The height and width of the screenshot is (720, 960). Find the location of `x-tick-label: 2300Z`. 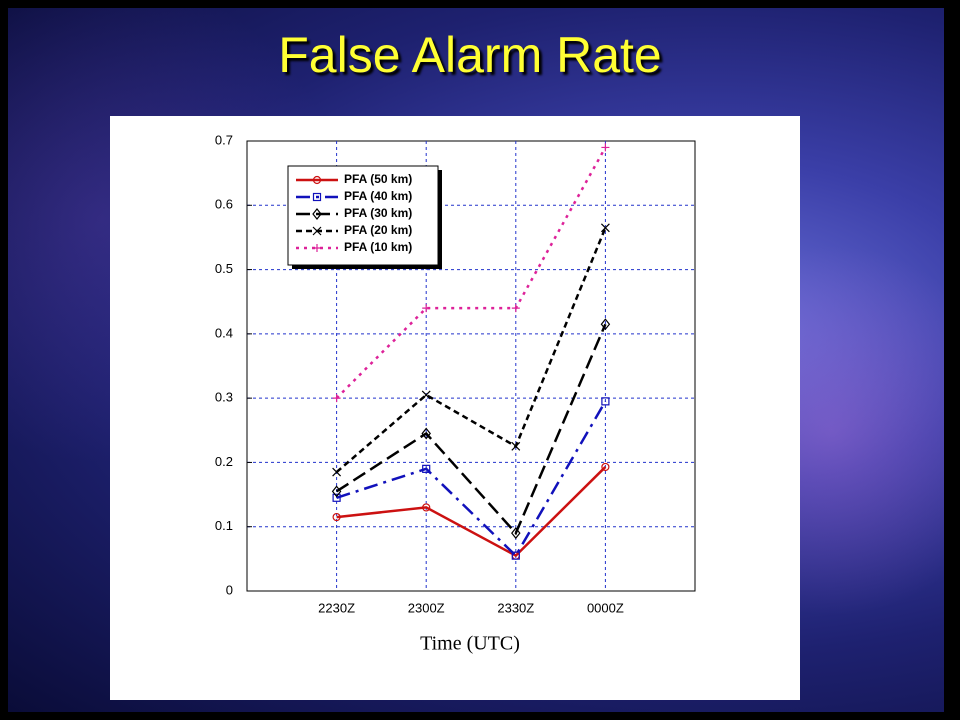

x-tick-label: 2300Z is located at coordinates (426, 607).